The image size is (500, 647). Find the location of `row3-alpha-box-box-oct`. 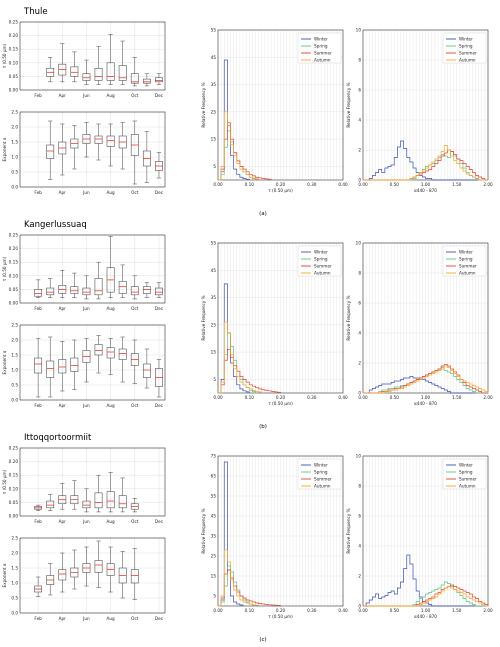

row3-alpha-box-box-oct is located at coordinates (134, 574).